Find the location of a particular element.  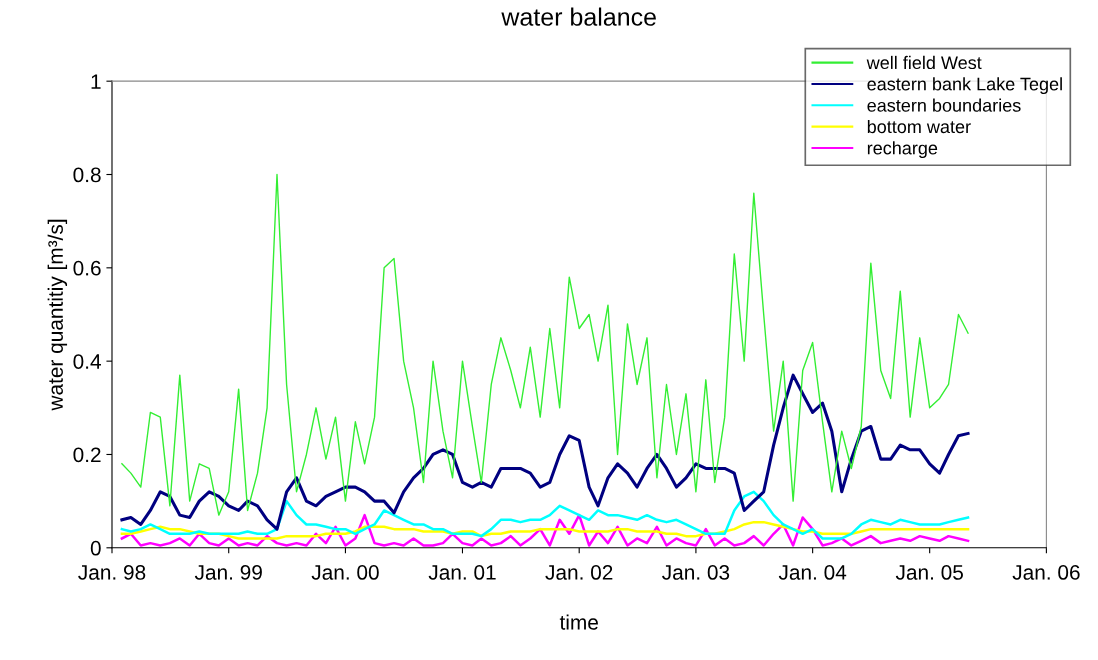

x-tick-label: Jan. 99 is located at coordinates (228, 572).